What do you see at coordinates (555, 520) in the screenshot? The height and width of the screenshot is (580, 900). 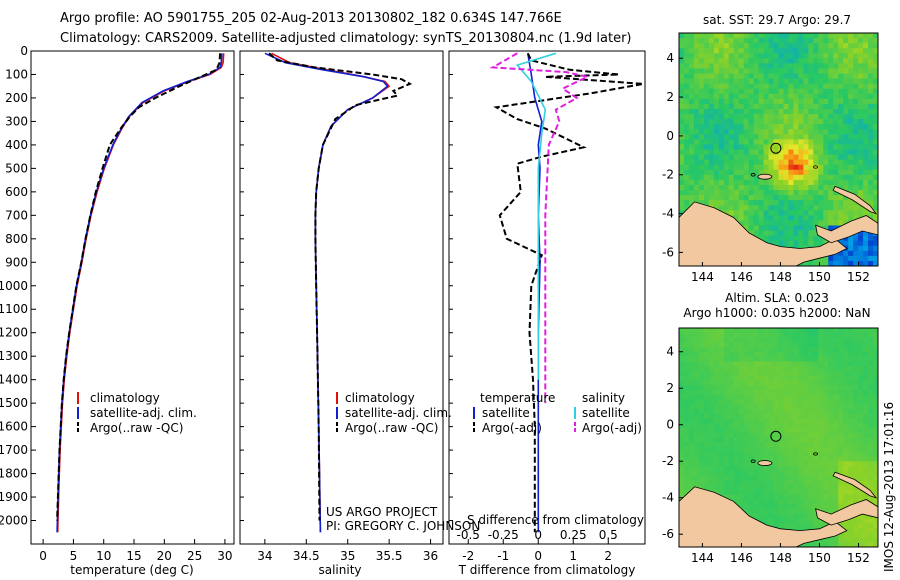 I see `difference-xlabel-secondary: S difference from climatology` at bounding box center [555, 520].